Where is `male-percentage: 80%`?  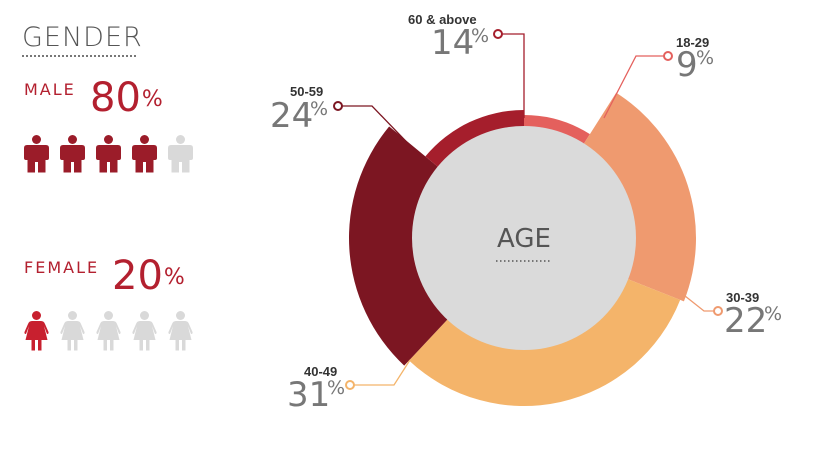 male-percentage: 80% is located at coordinates (126, 98).